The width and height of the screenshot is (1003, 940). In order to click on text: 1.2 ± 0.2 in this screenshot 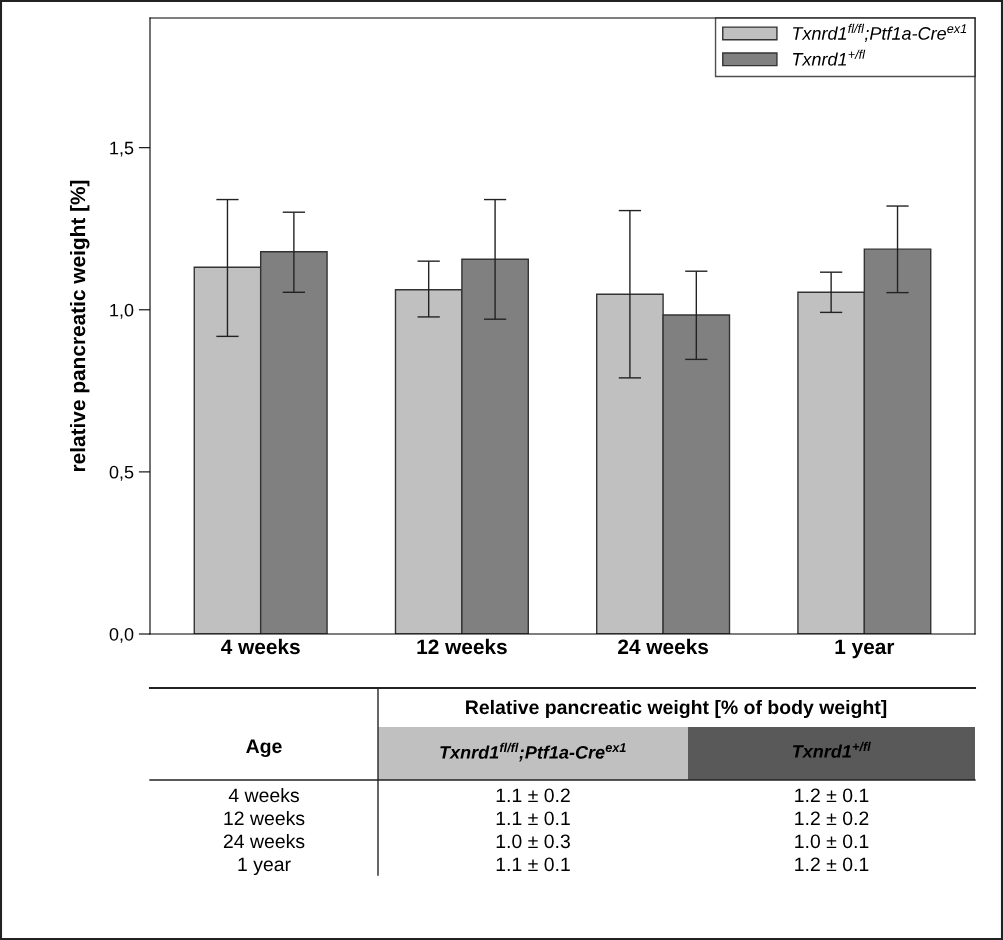, I will do `click(832, 818)`.